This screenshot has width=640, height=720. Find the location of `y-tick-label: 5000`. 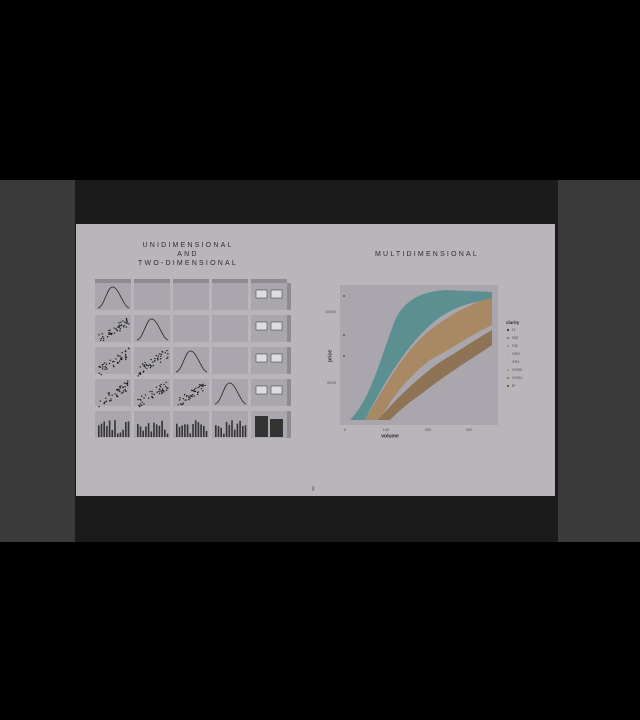

y-tick-label: 5000 is located at coordinates (332, 382).